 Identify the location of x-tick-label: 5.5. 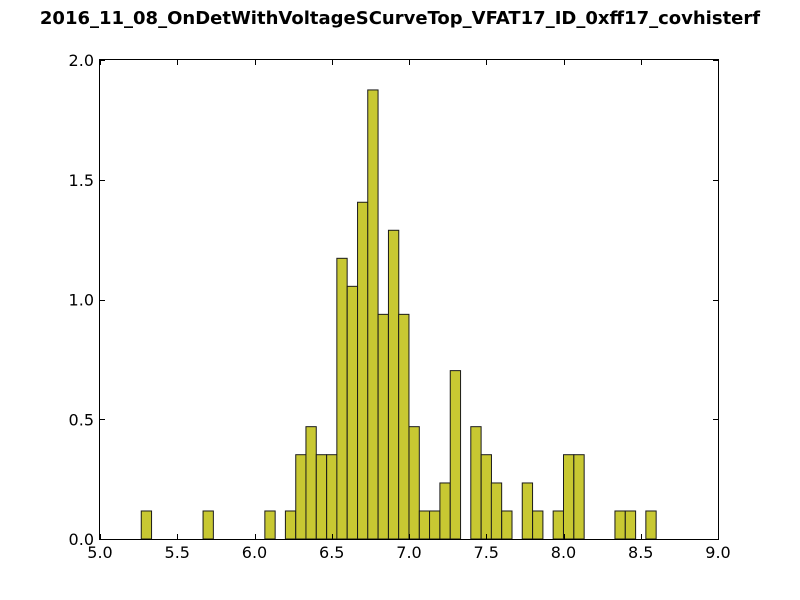
(177, 552).